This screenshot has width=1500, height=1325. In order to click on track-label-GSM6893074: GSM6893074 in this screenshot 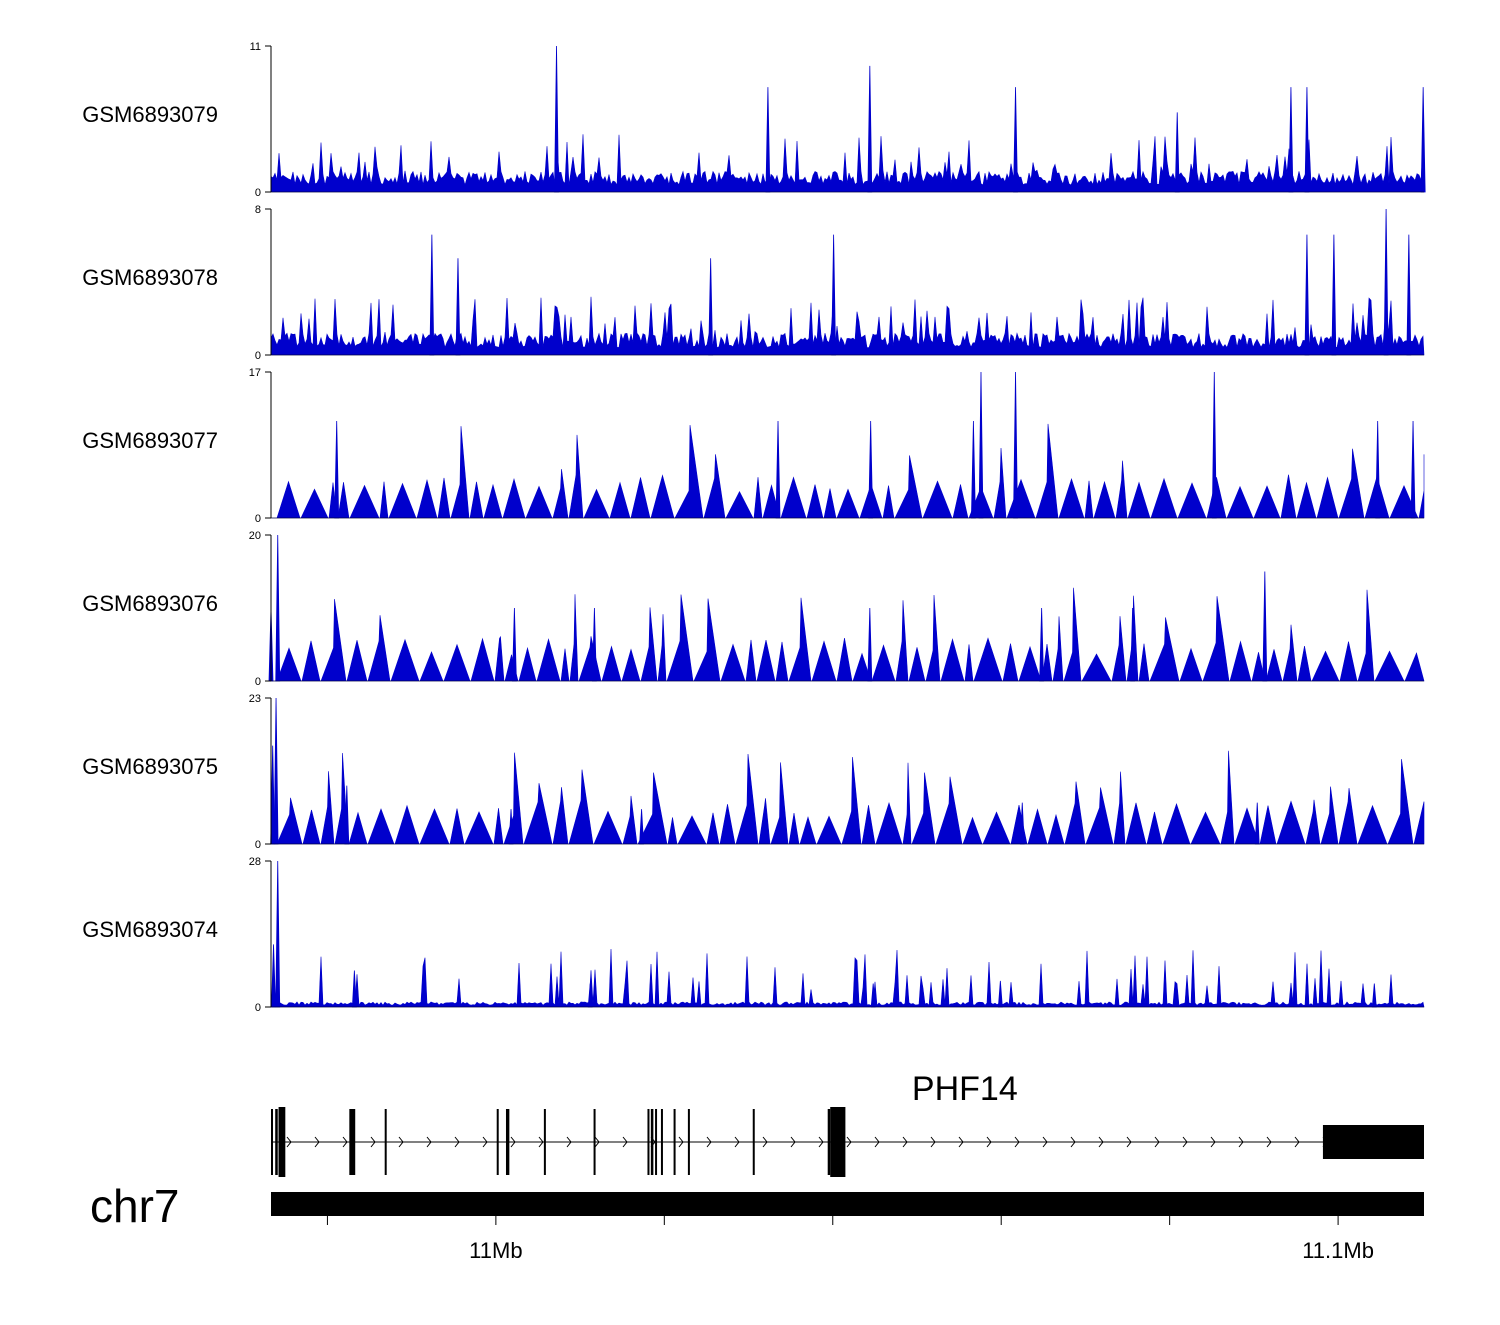, I will do `click(150, 929)`.